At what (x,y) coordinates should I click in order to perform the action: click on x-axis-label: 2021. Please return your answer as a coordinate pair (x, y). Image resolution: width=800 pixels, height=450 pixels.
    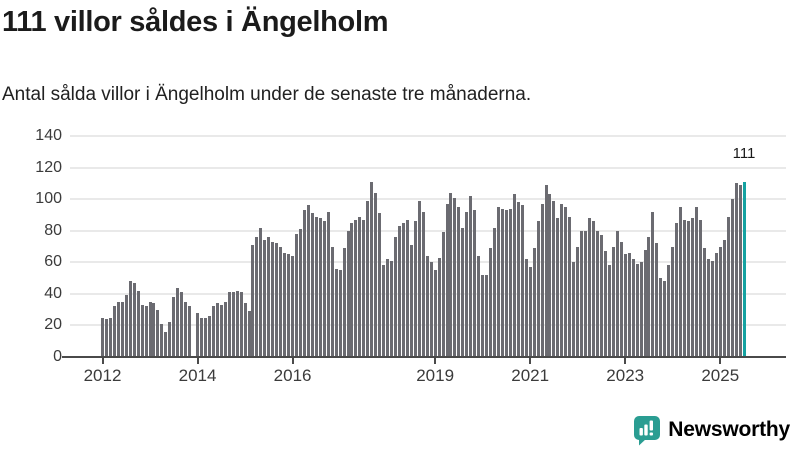
    Looking at the image, I should click on (530, 375).